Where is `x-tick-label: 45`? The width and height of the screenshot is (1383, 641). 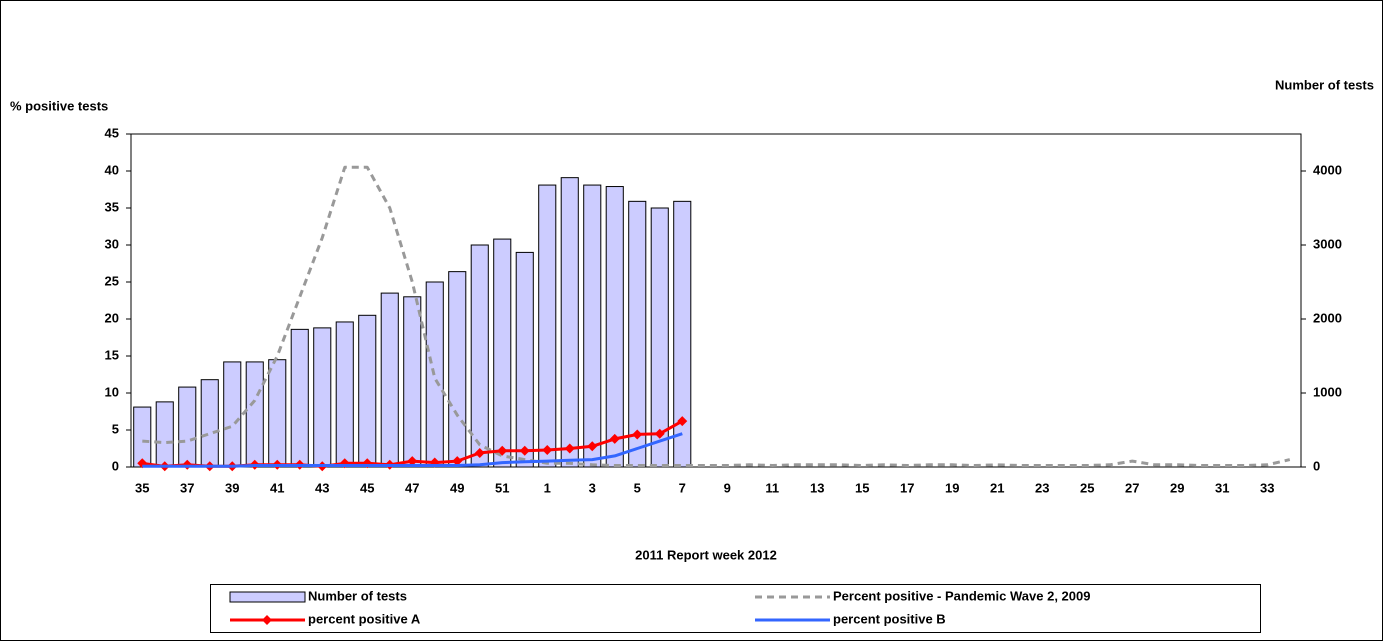 x-tick-label: 45 is located at coordinates (367, 487).